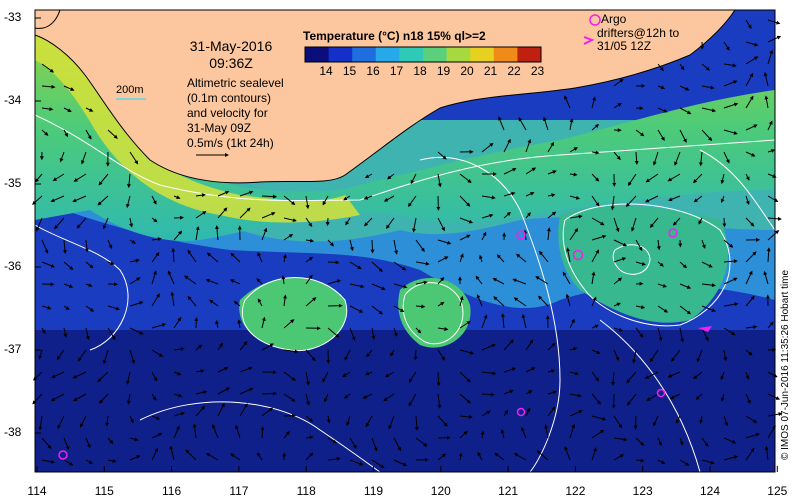 The image size is (800, 500). I want to click on x-tick-label: 114, so click(37, 491).